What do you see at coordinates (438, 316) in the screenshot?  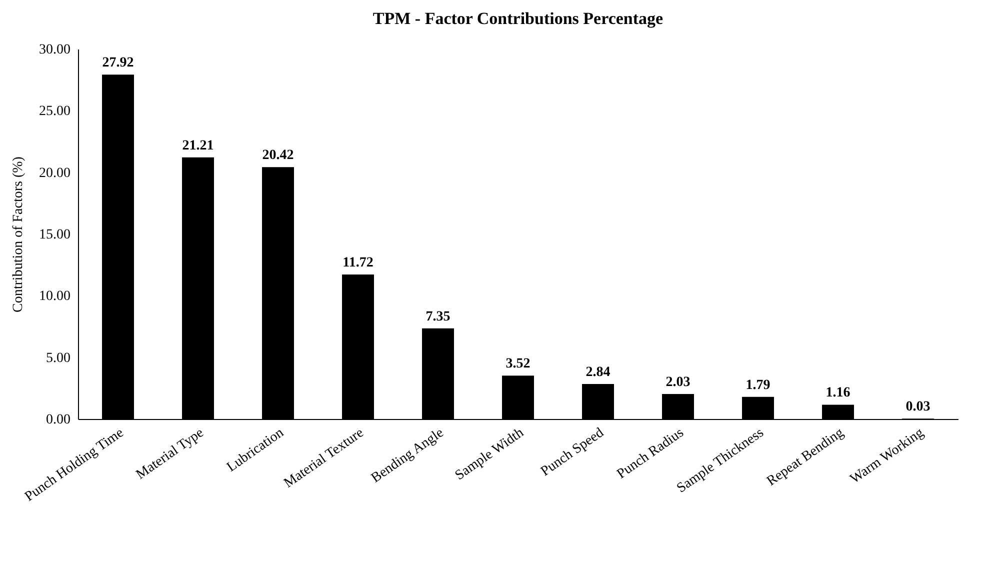 I see `data-label: 7.35` at bounding box center [438, 316].